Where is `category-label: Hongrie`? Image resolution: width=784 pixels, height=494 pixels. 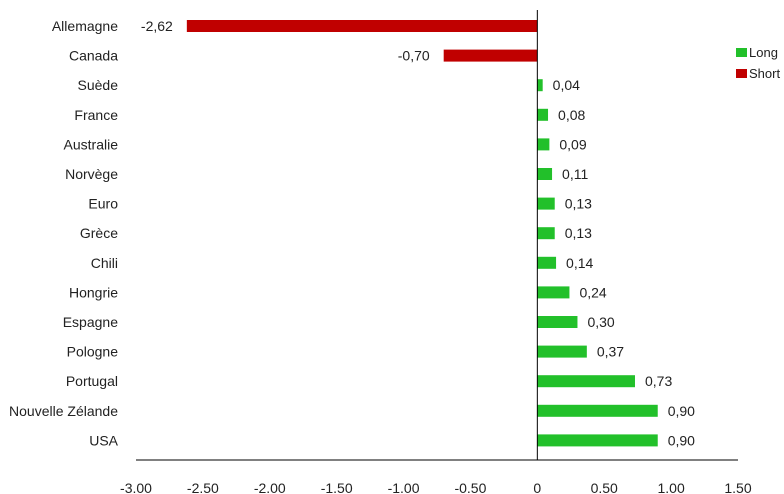
category-label: Hongrie is located at coordinates (93, 292).